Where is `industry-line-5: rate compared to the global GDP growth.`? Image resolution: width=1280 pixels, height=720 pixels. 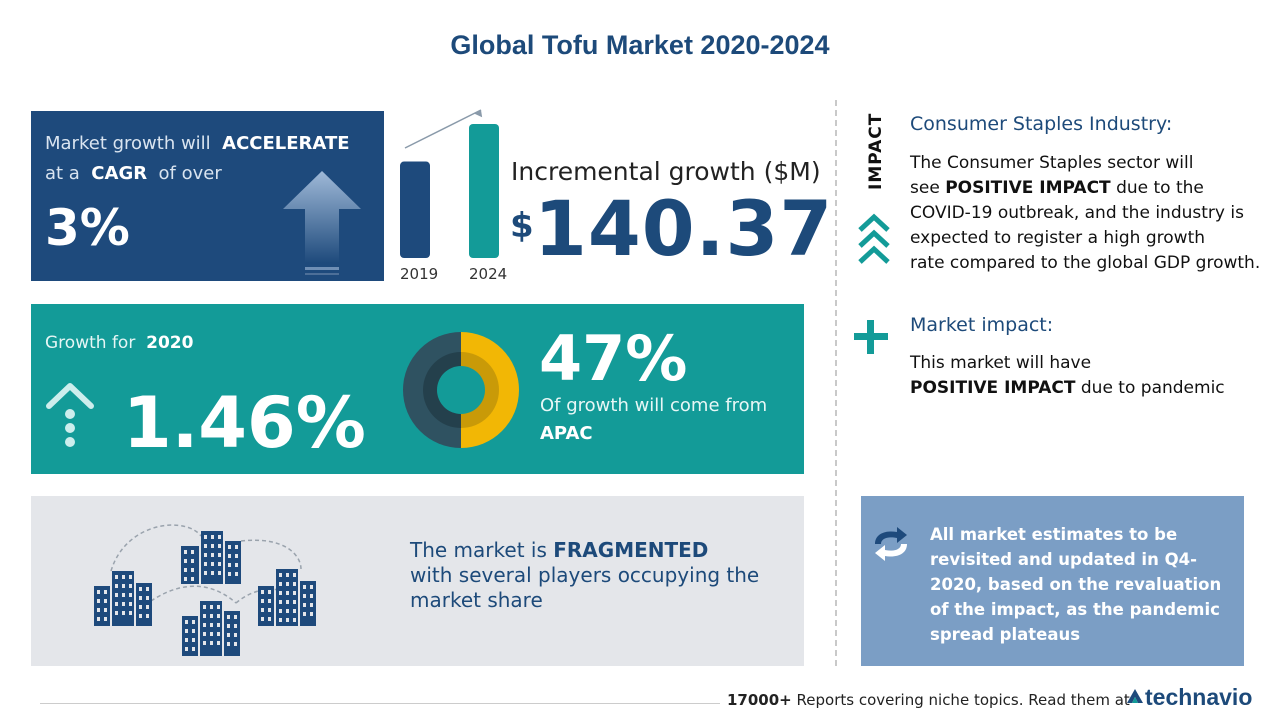
industry-line-5: rate compared to the global GDP growth. is located at coordinates (1085, 263).